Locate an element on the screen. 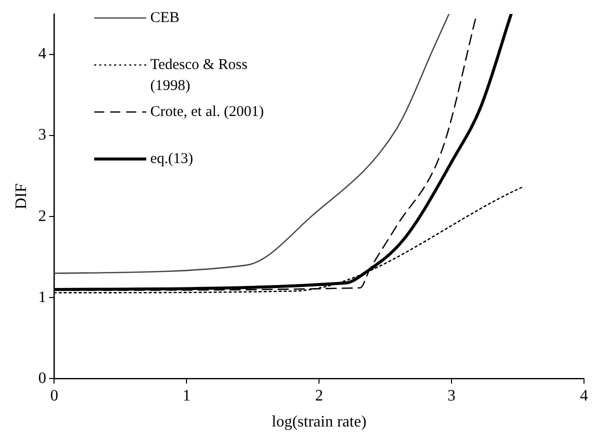 The height and width of the screenshot is (442, 598). y-tick-label: 4 is located at coordinates (42, 54).